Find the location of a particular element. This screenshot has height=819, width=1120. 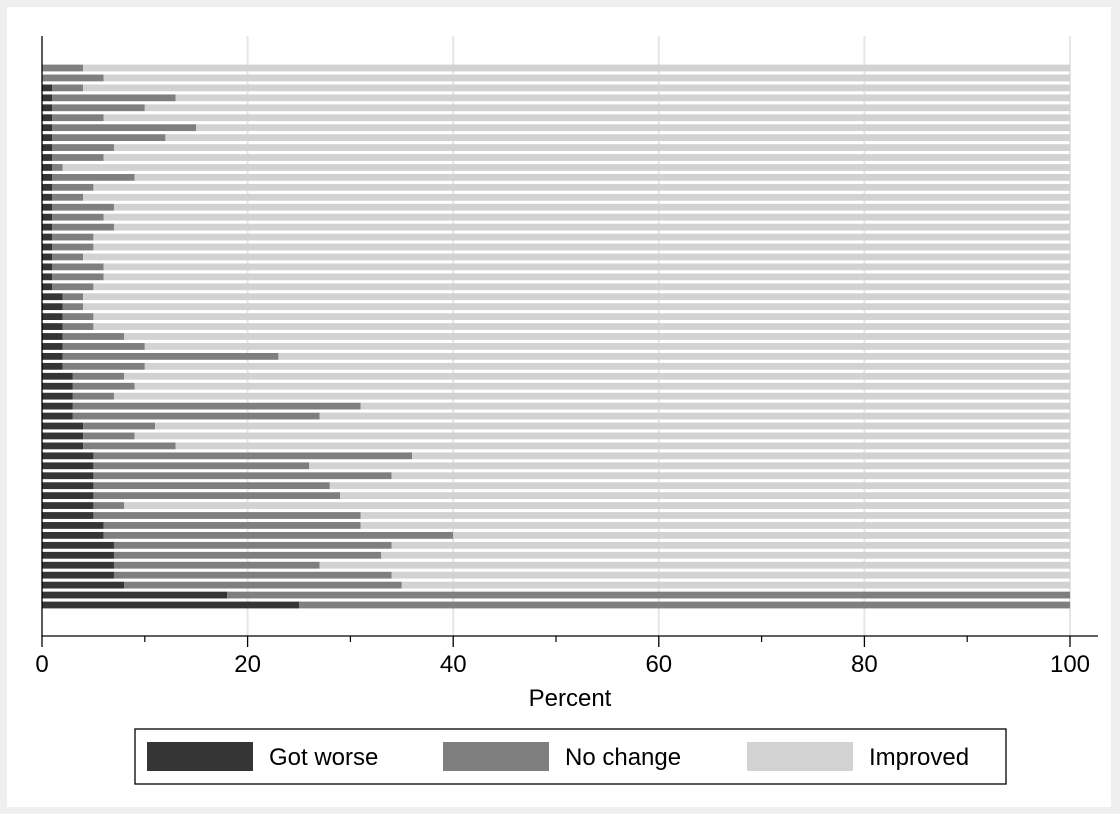

x-tick-label: 20 is located at coordinates (247, 664).